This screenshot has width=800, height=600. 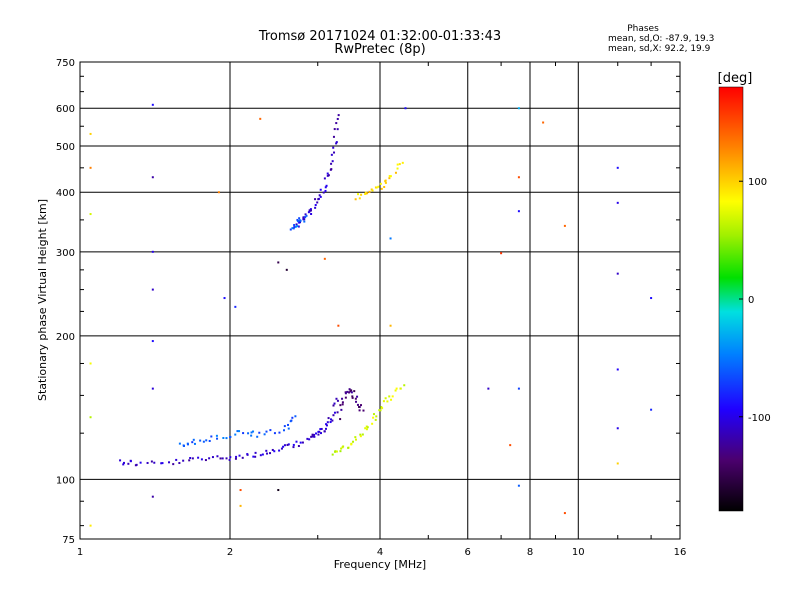 I want to click on x-tick-label: 8, so click(x=530, y=552).